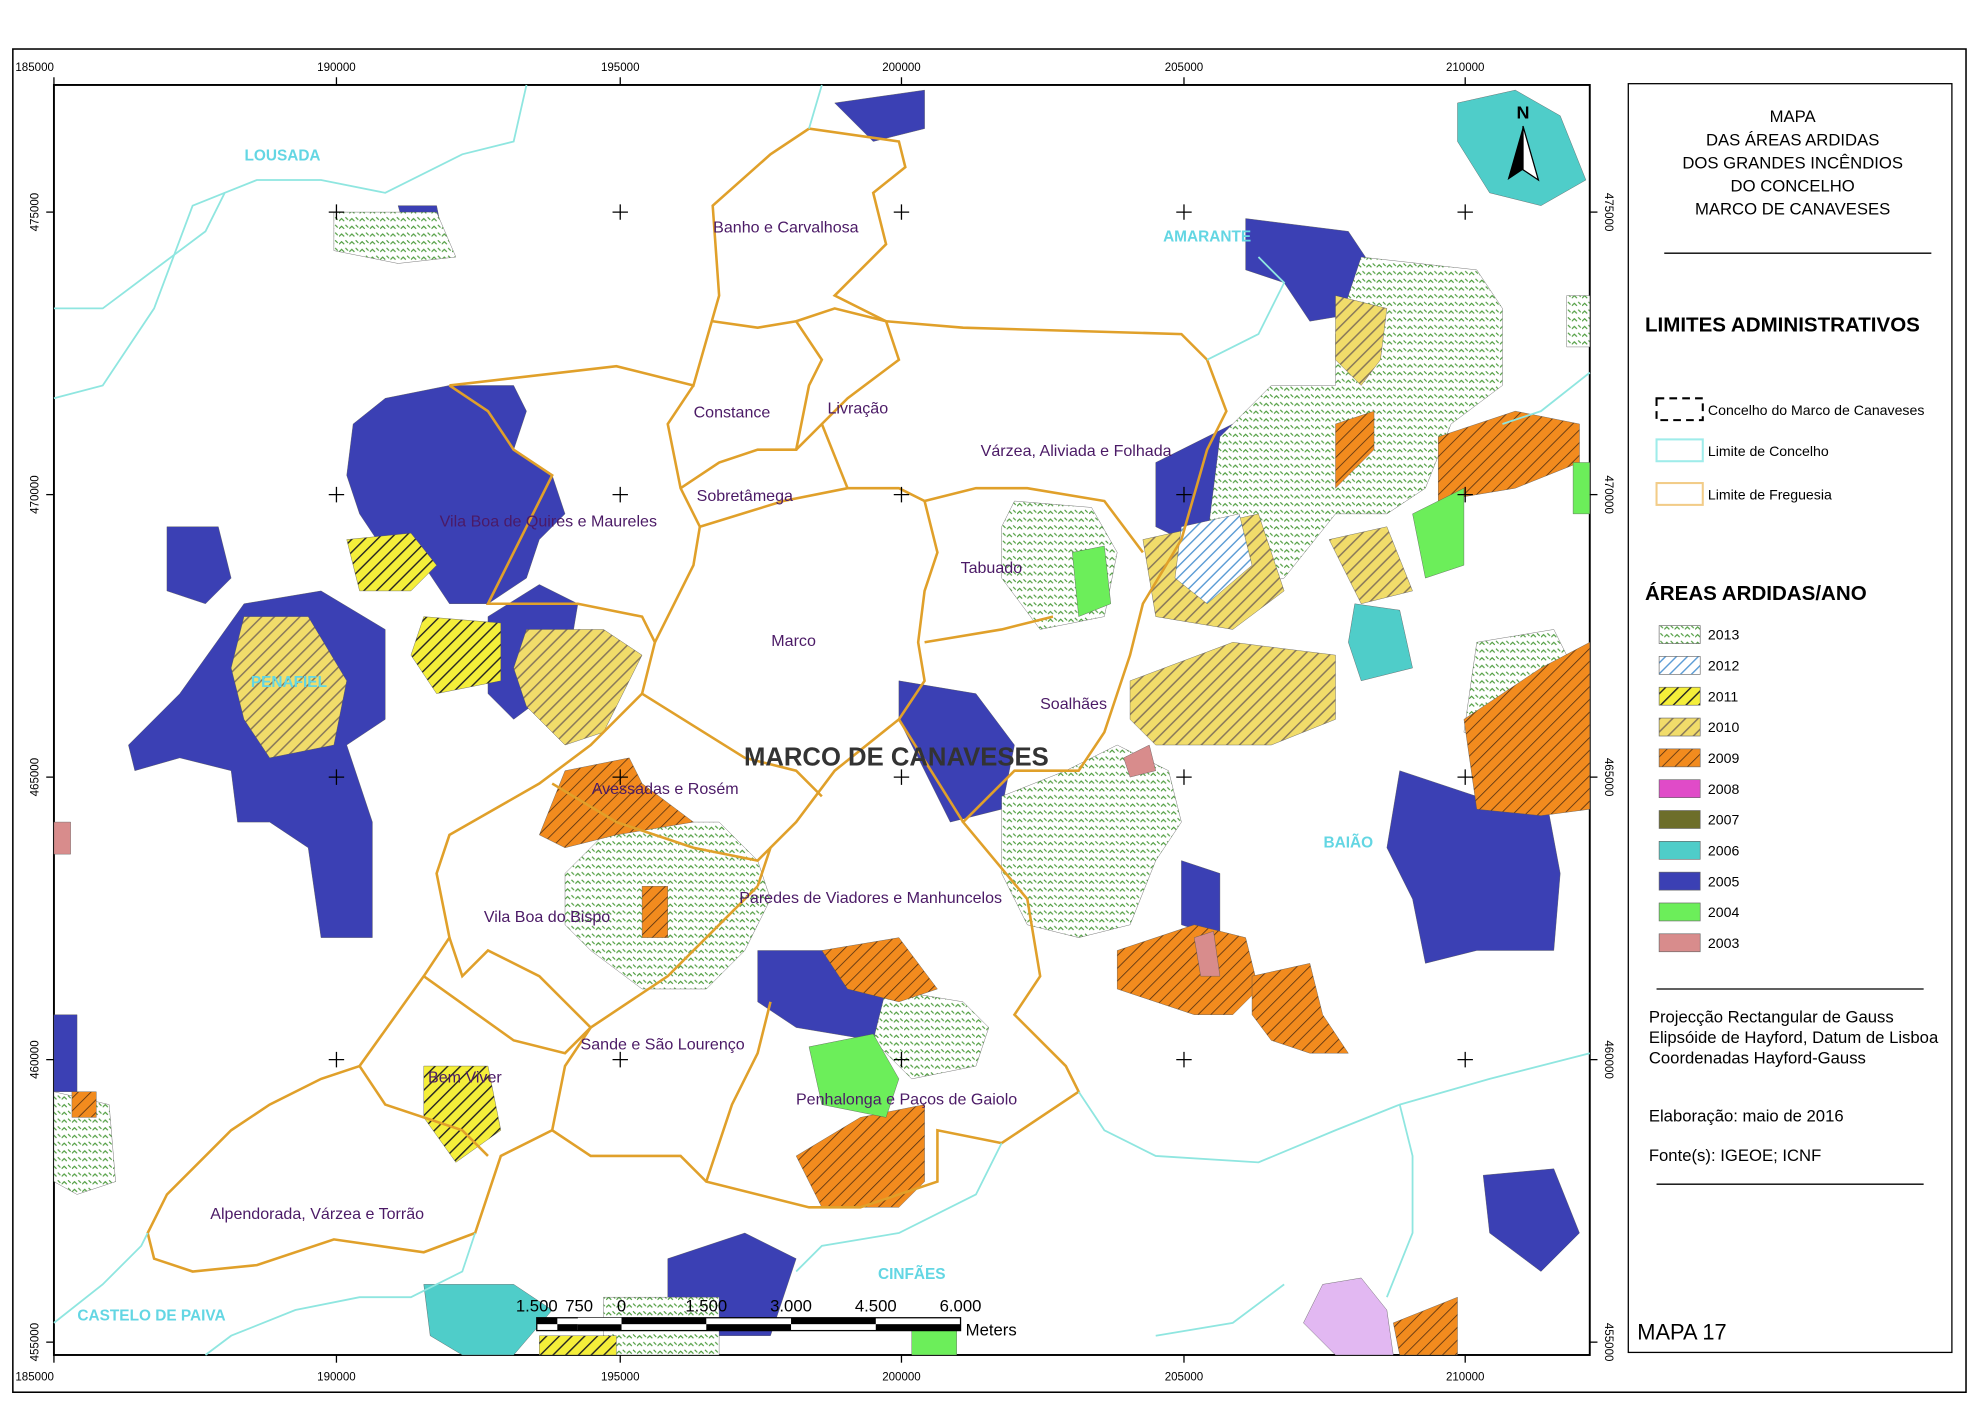 This screenshot has height=1409, width=1984. I want to click on projection-line: Projecção Rectangular de Gauss, so click(1771, 1016).